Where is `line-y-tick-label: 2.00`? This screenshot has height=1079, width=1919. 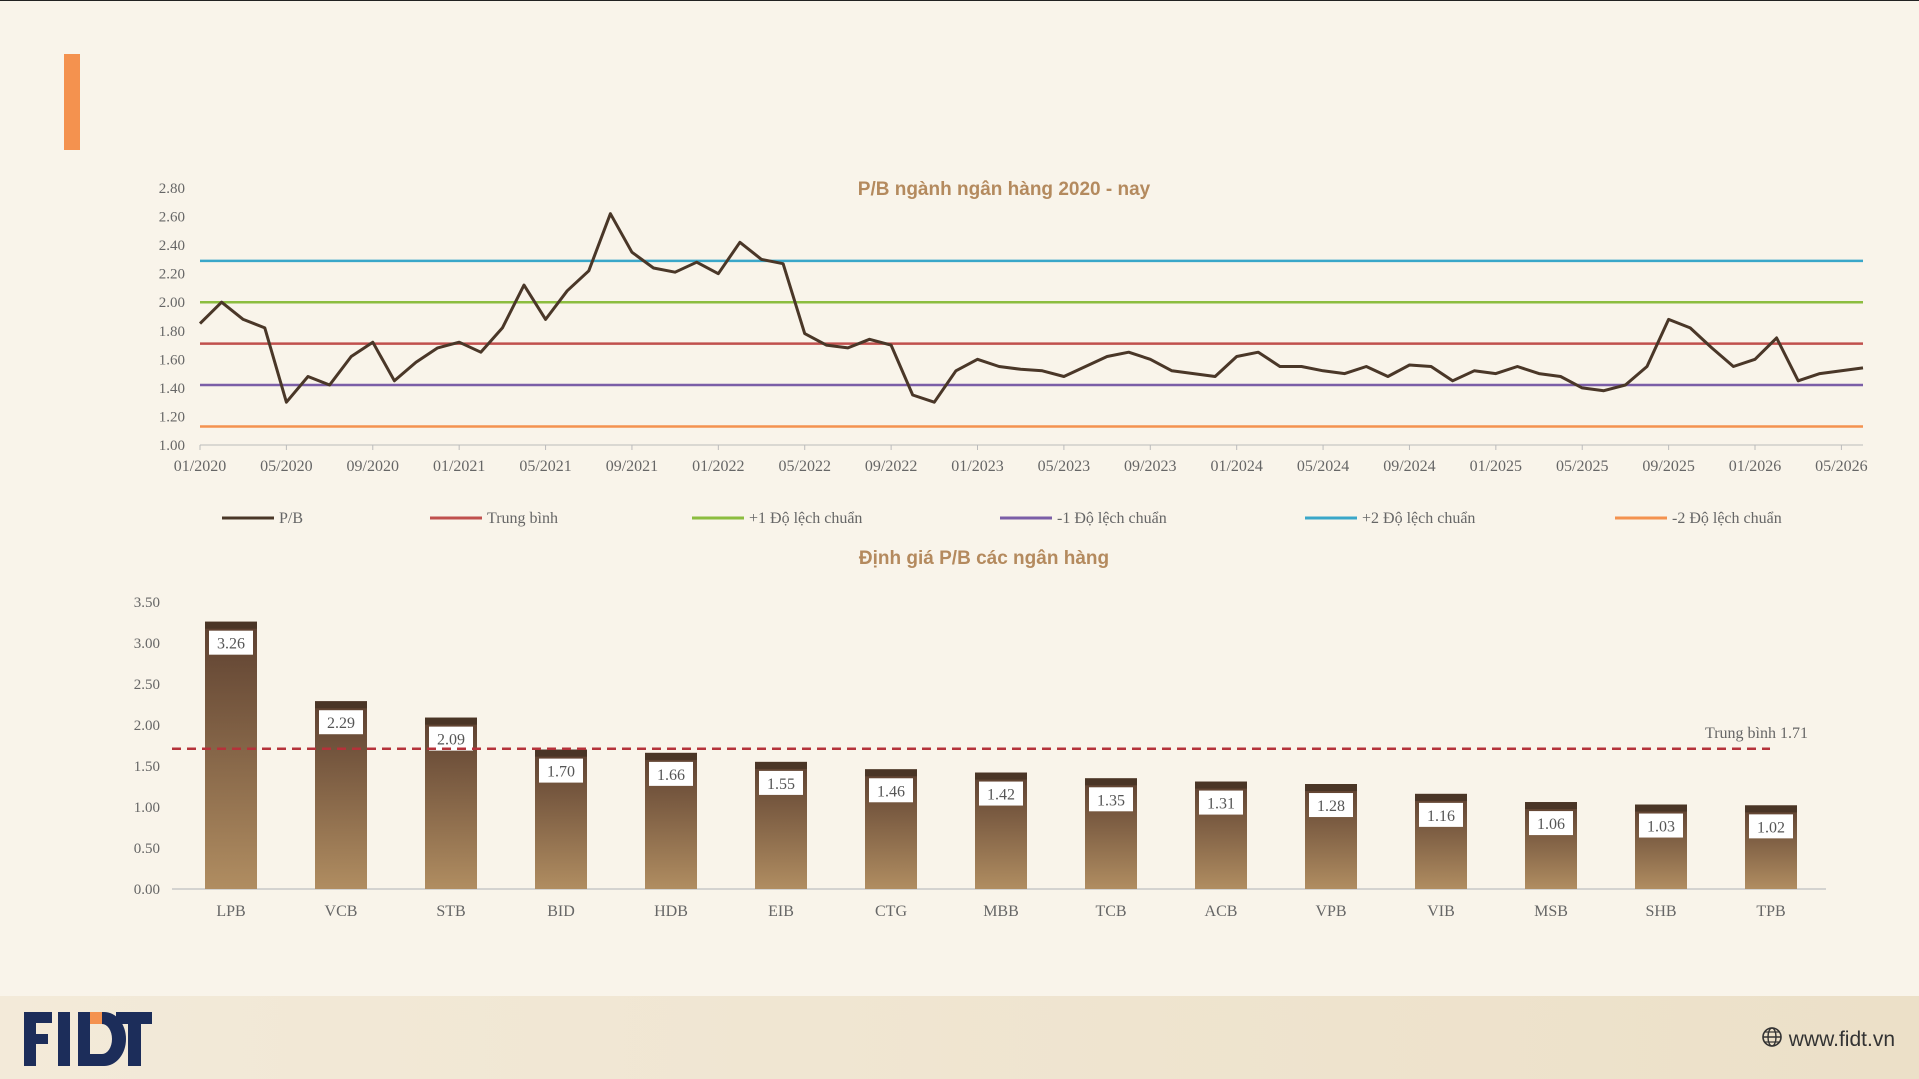 line-y-tick-label: 2.00 is located at coordinates (172, 303).